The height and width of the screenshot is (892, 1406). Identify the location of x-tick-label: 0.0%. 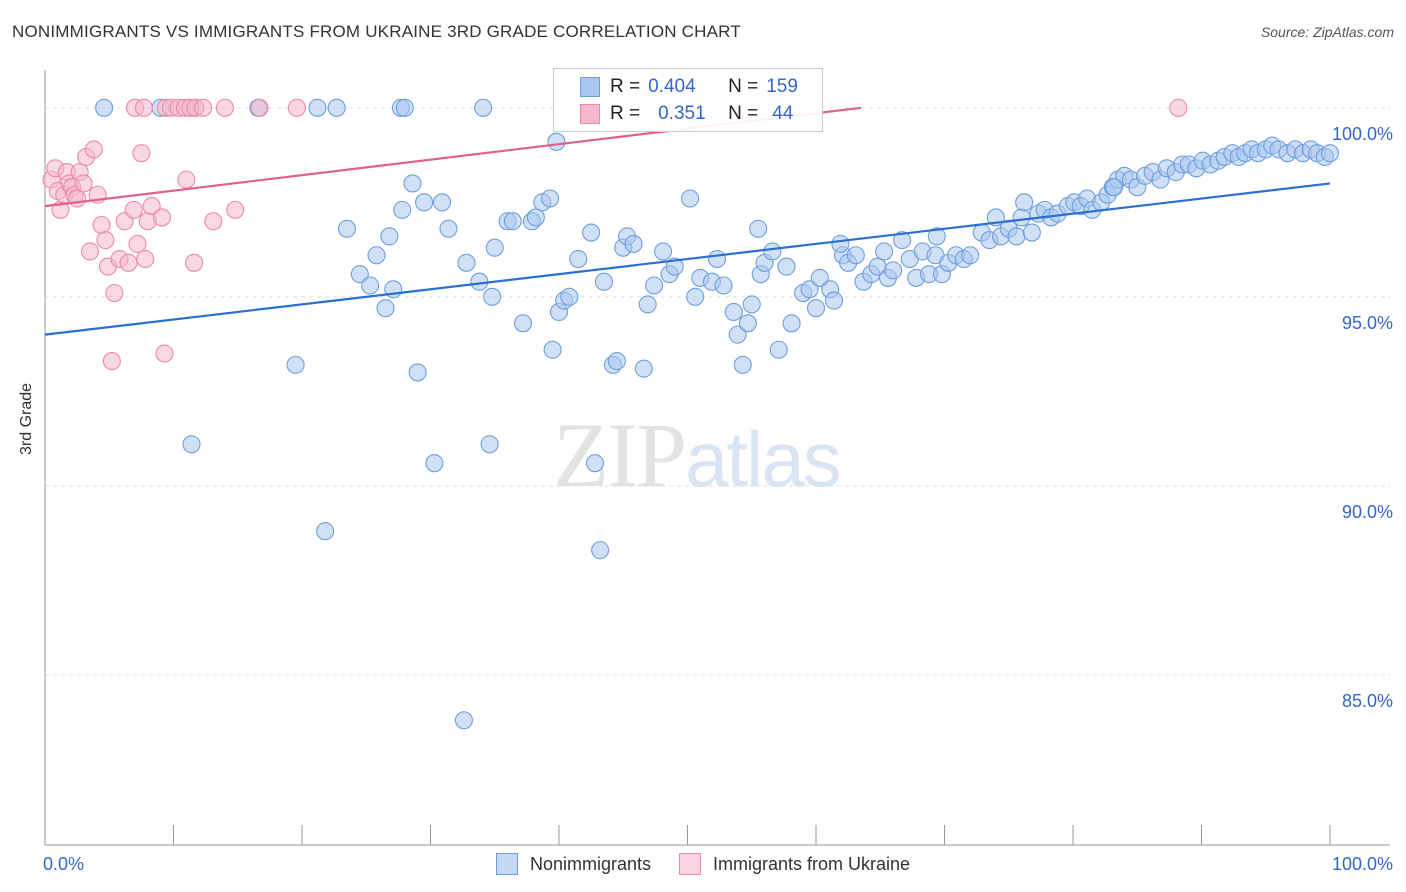
(63, 864).